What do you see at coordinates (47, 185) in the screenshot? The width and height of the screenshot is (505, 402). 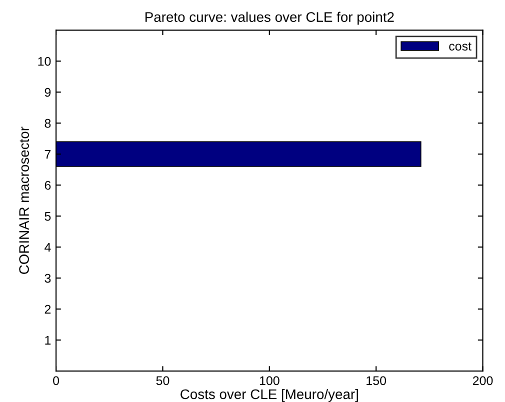 I see `y-tick-label: 6` at bounding box center [47, 185].